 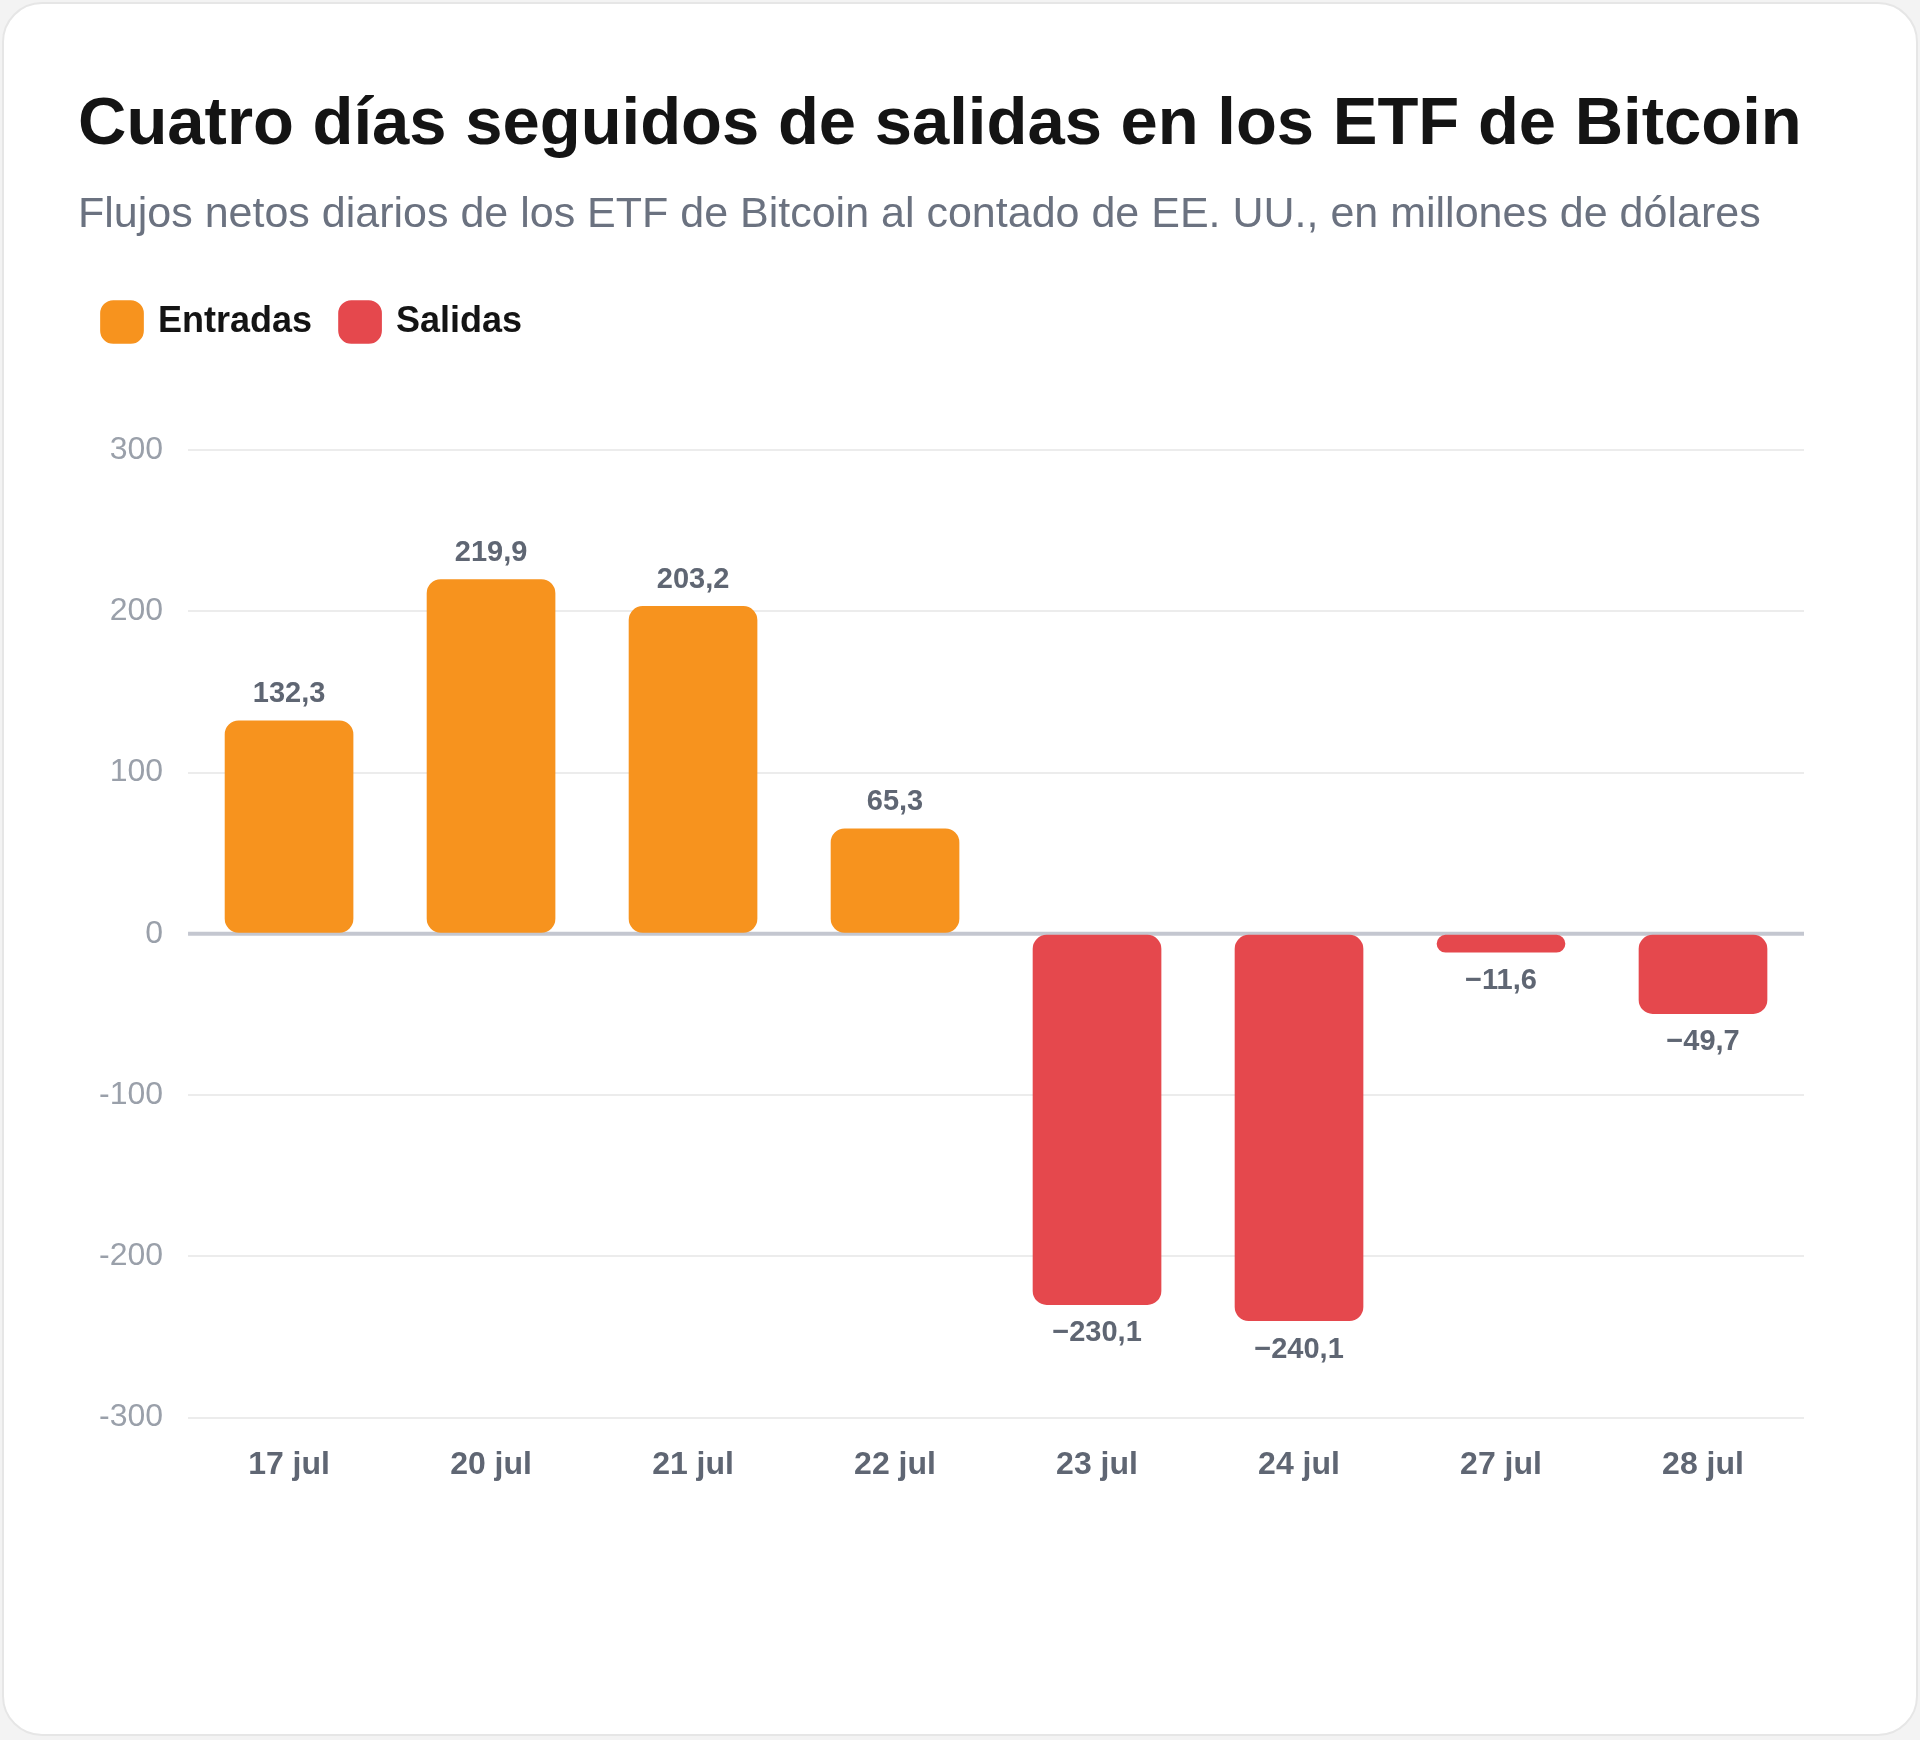 What do you see at coordinates (1299, 1462) in the screenshot?
I see `x-tick-label: 24 jul` at bounding box center [1299, 1462].